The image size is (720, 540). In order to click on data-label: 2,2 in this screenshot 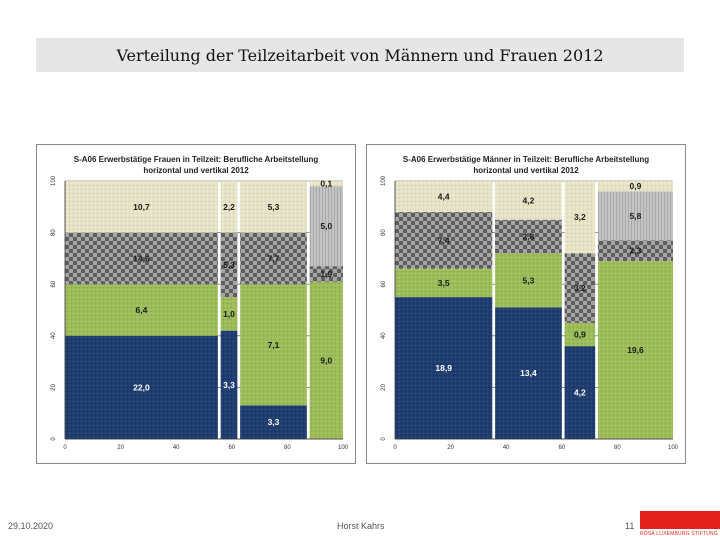, I will do `click(229, 207)`.